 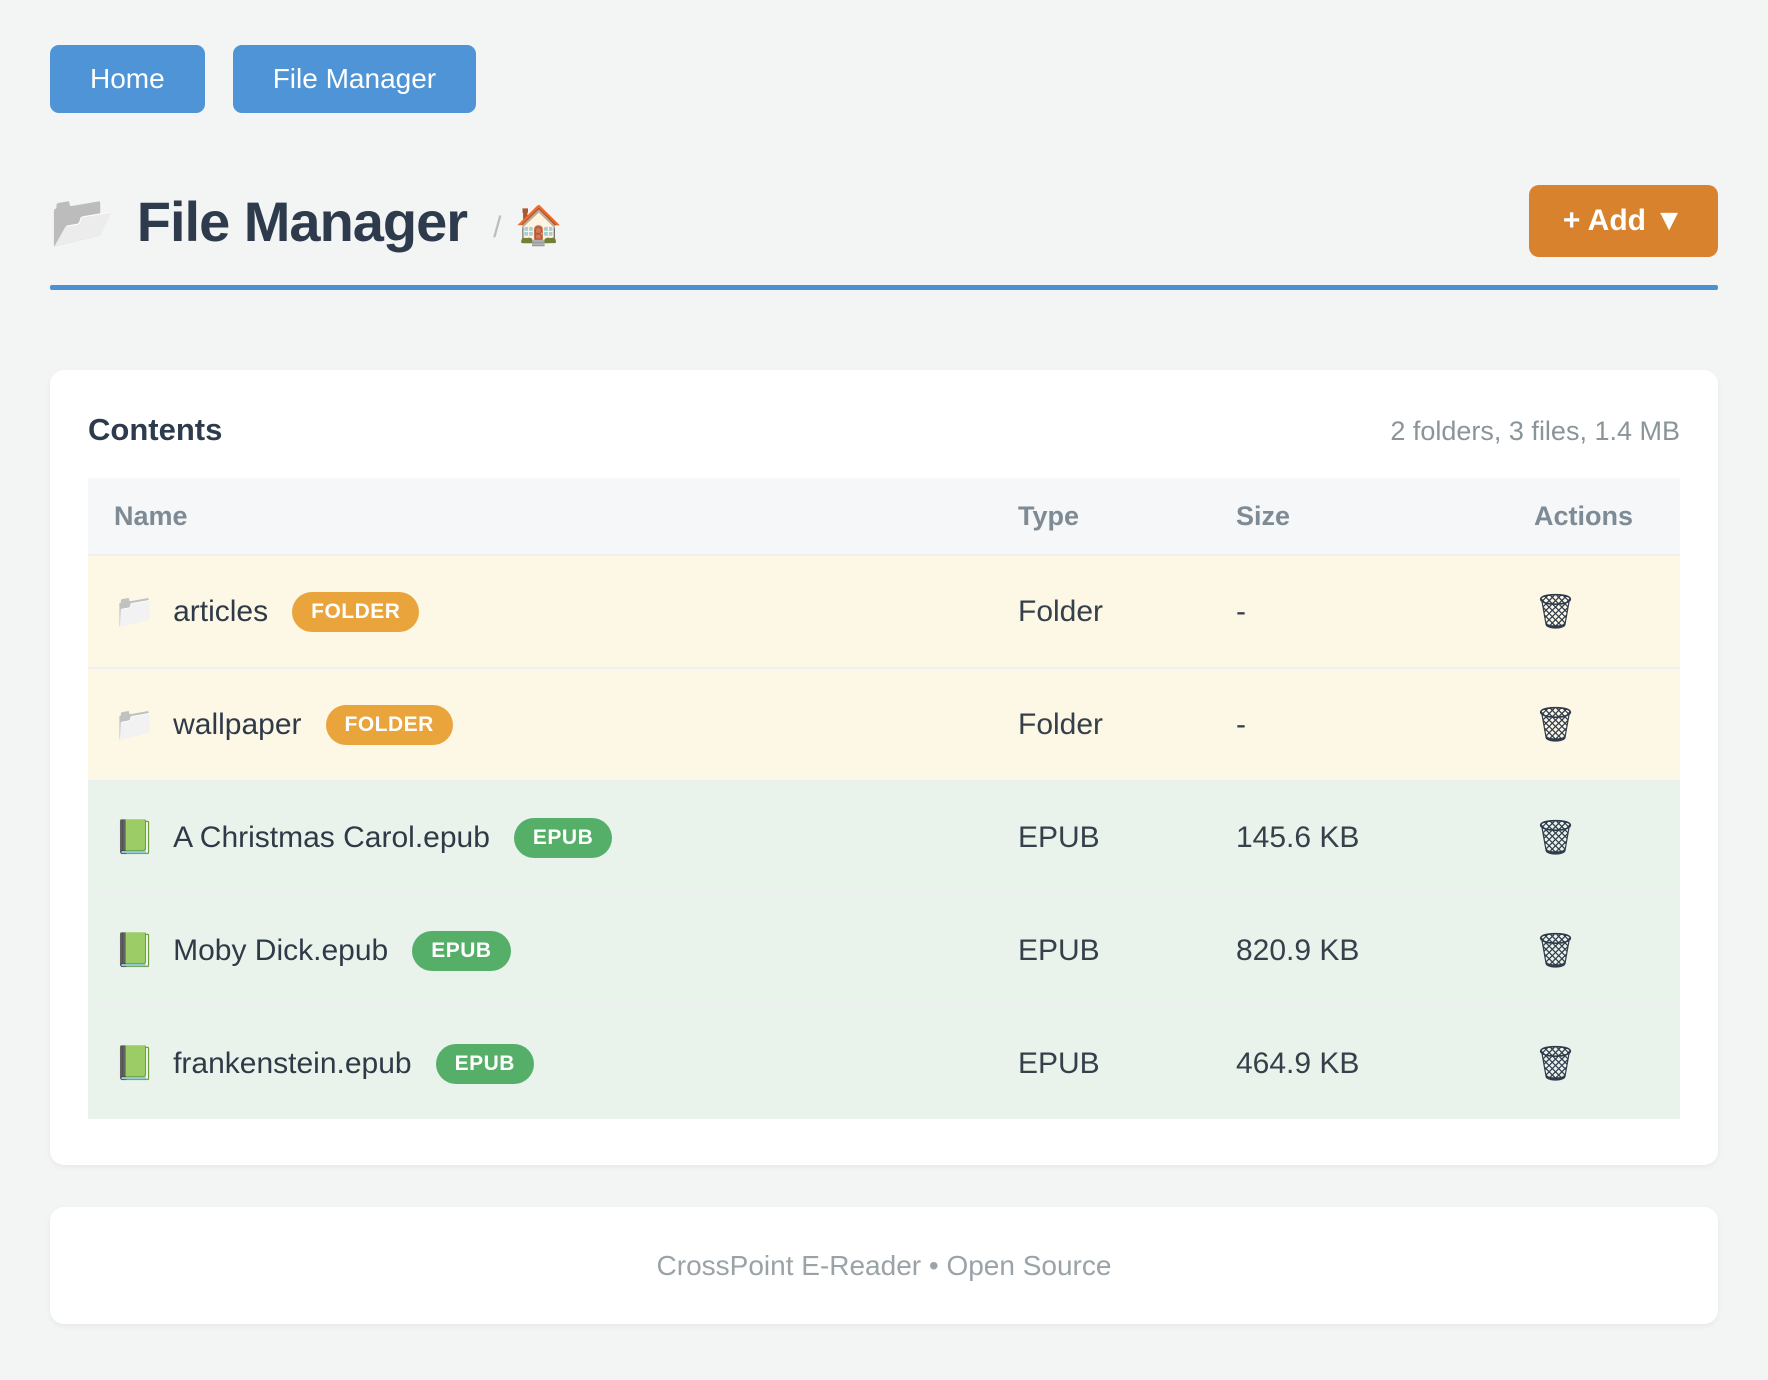 I want to click on page-header: 📂 File Manager / 🏠 + Add ▼, so click(x=884, y=221).